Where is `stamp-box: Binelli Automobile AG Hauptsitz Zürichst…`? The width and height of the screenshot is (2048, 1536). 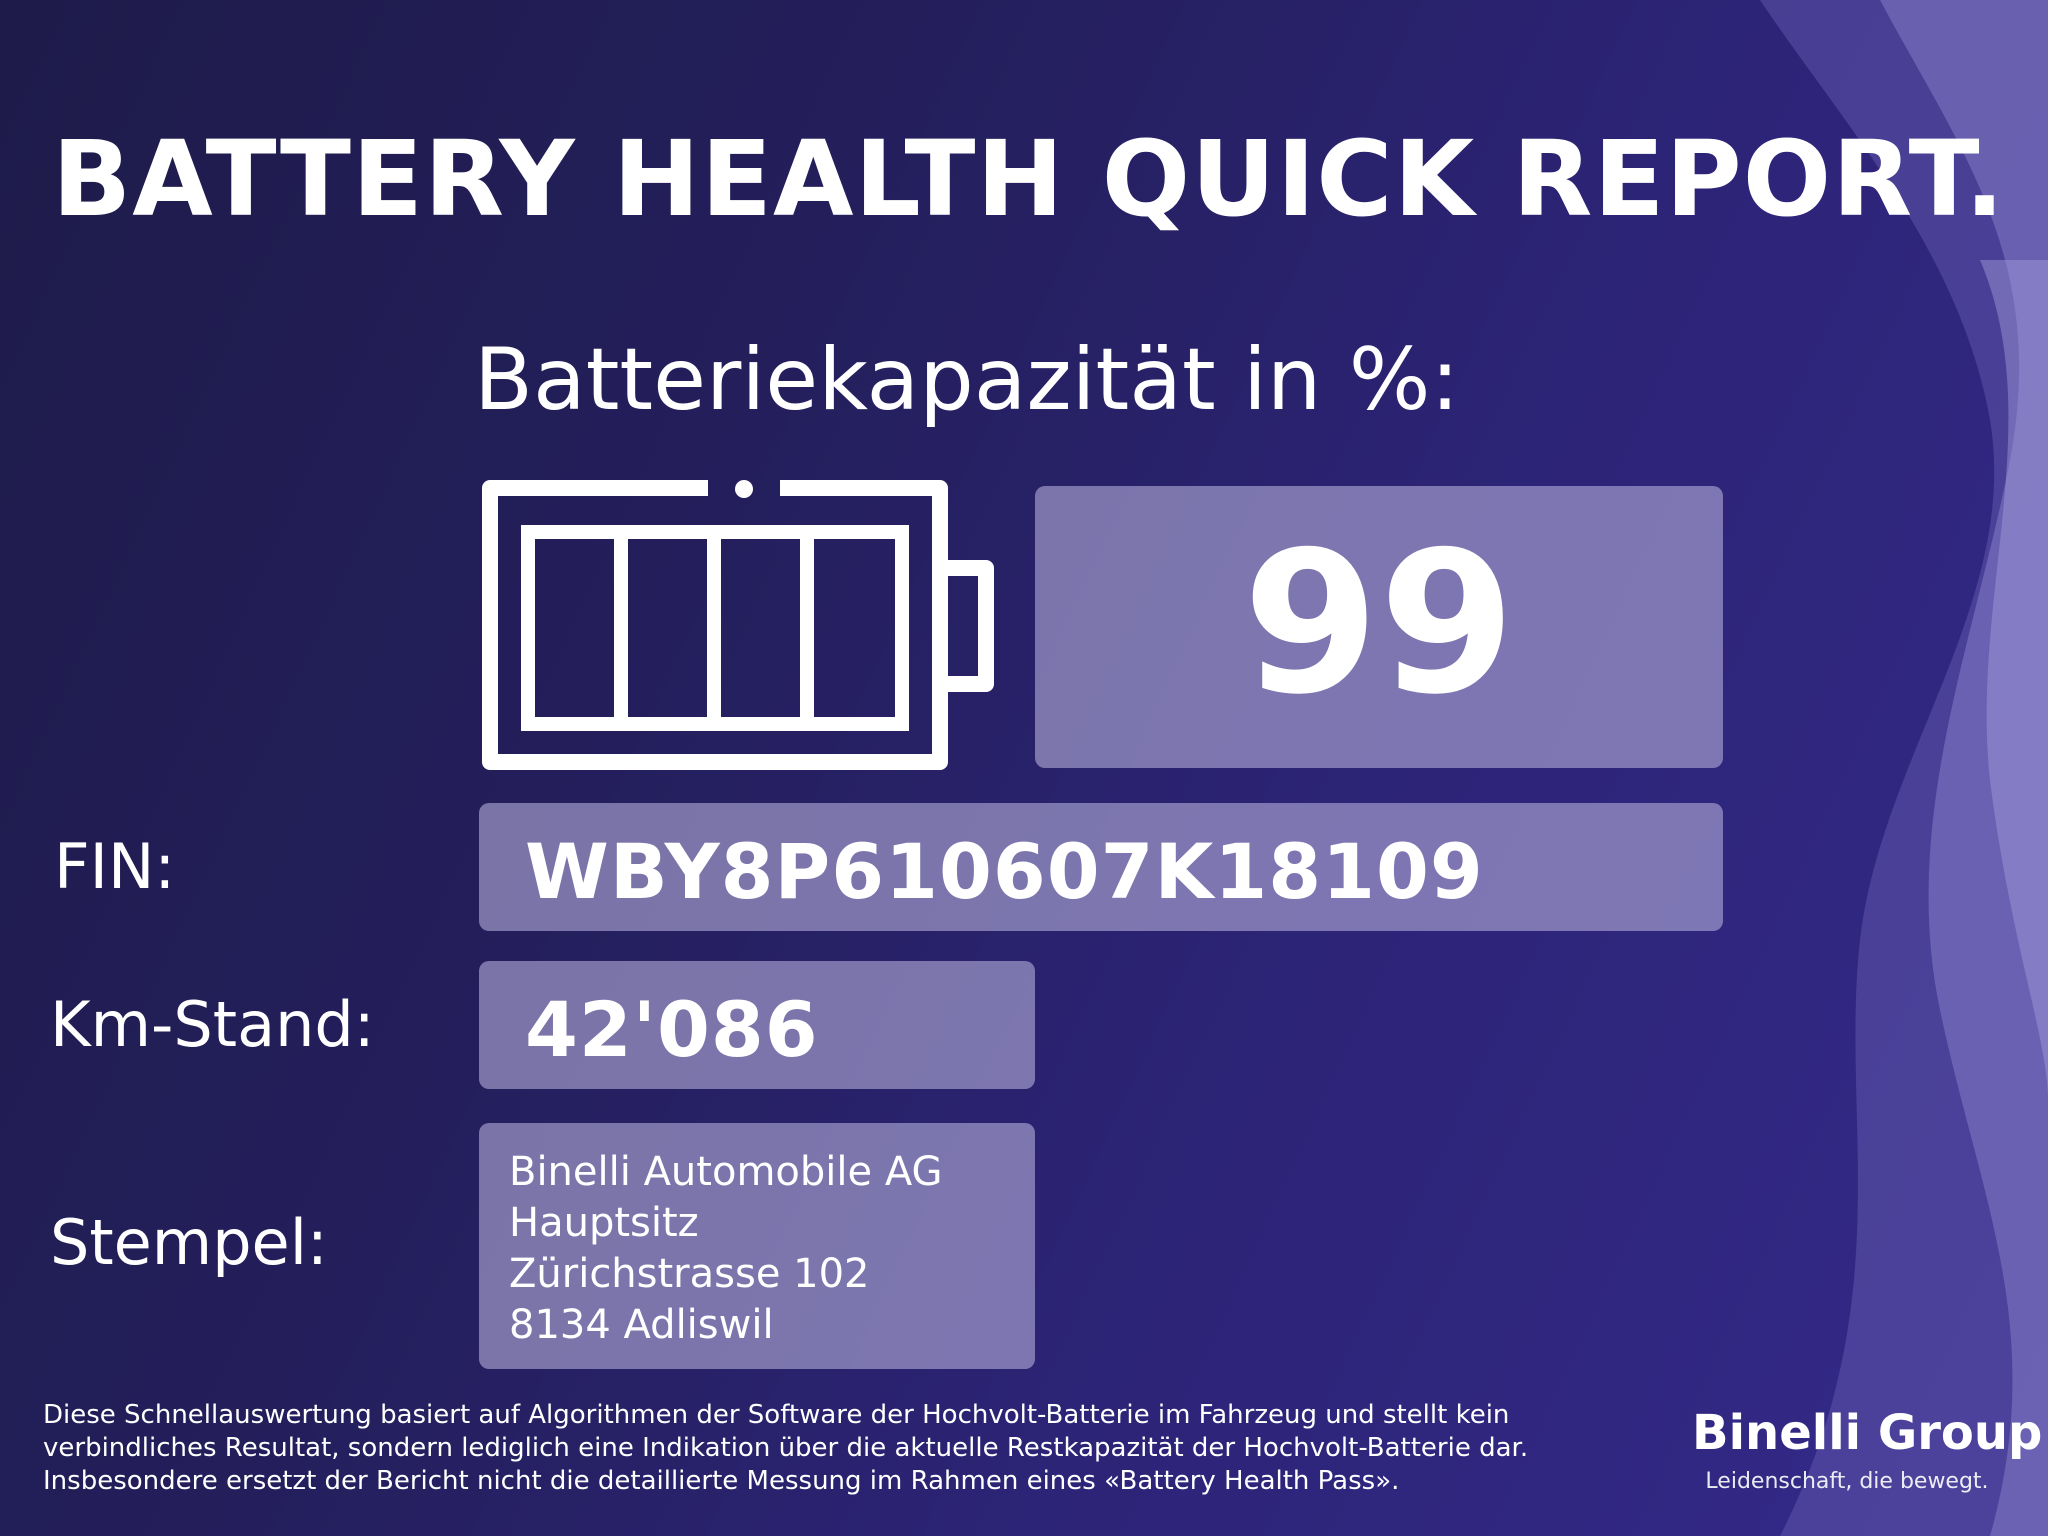
stamp-box: Binelli Automobile AG Hauptsitz Zürichst… is located at coordinates (757, 1246).